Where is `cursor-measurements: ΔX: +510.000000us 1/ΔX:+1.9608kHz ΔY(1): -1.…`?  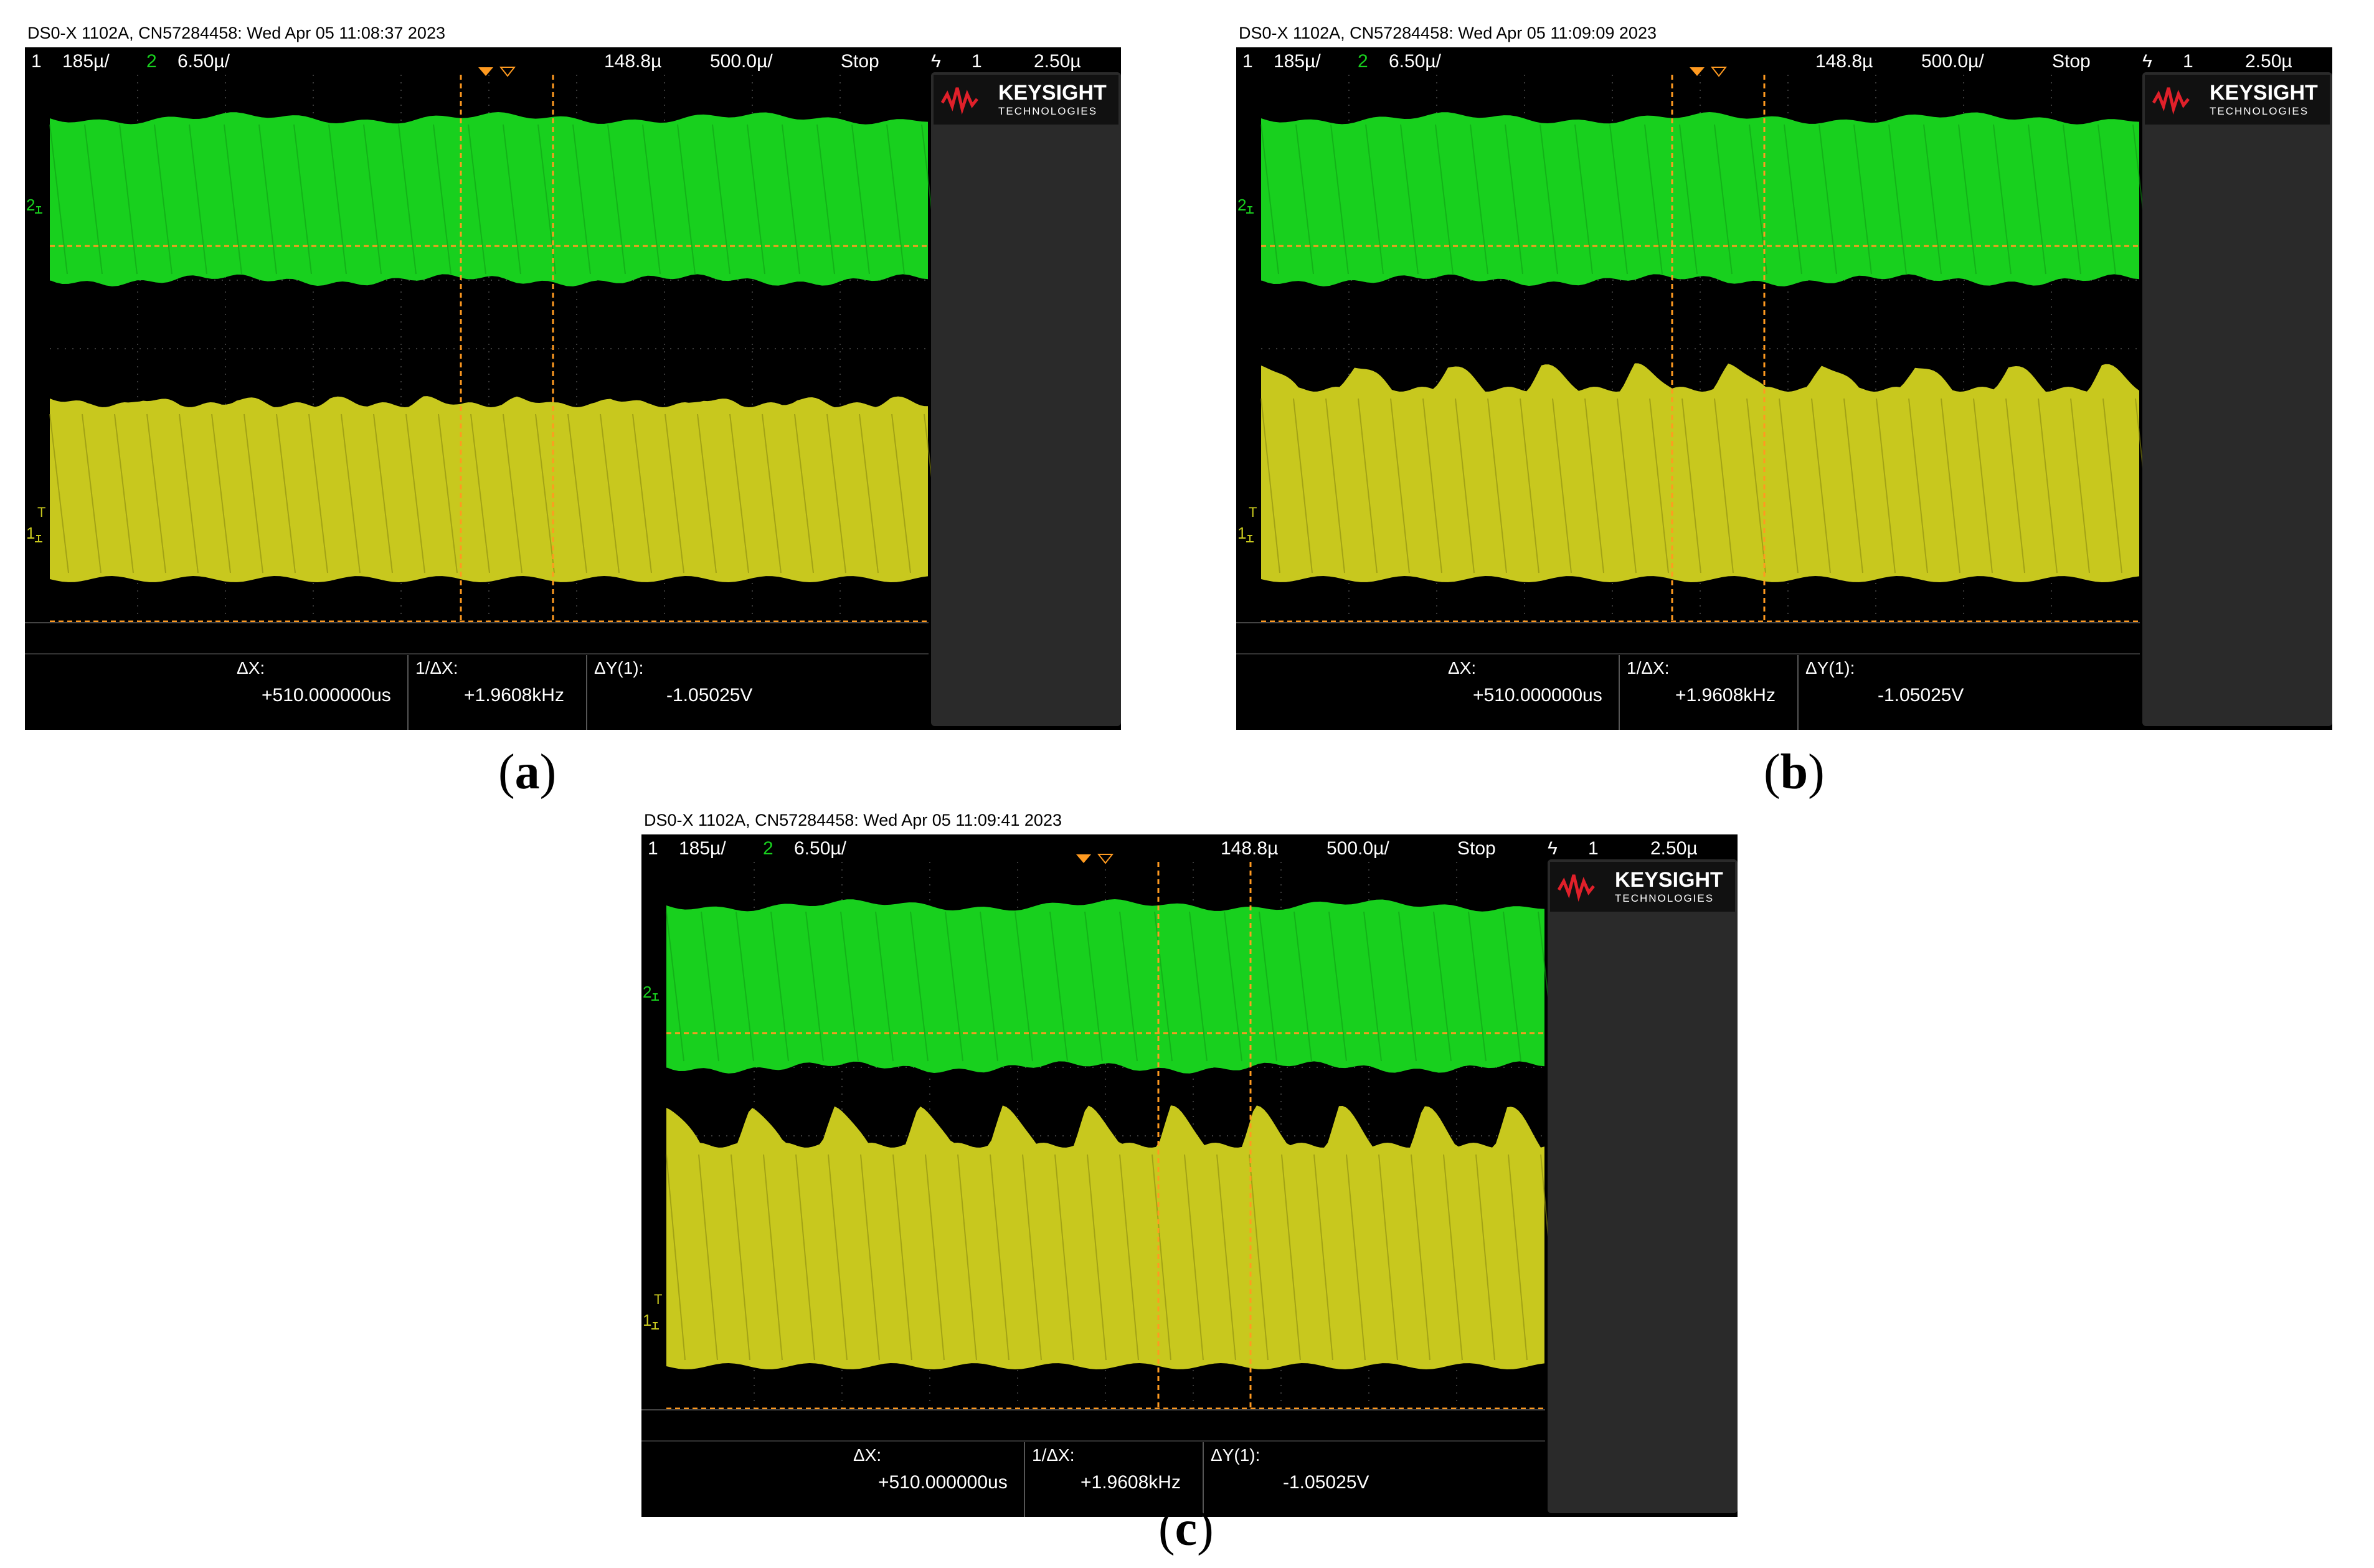 cursor-measurements: ΔX: +510.000000us 1/ΔX:+1.9608kHz ΔY(1): -1.… is located at coordinates (1688, 676).